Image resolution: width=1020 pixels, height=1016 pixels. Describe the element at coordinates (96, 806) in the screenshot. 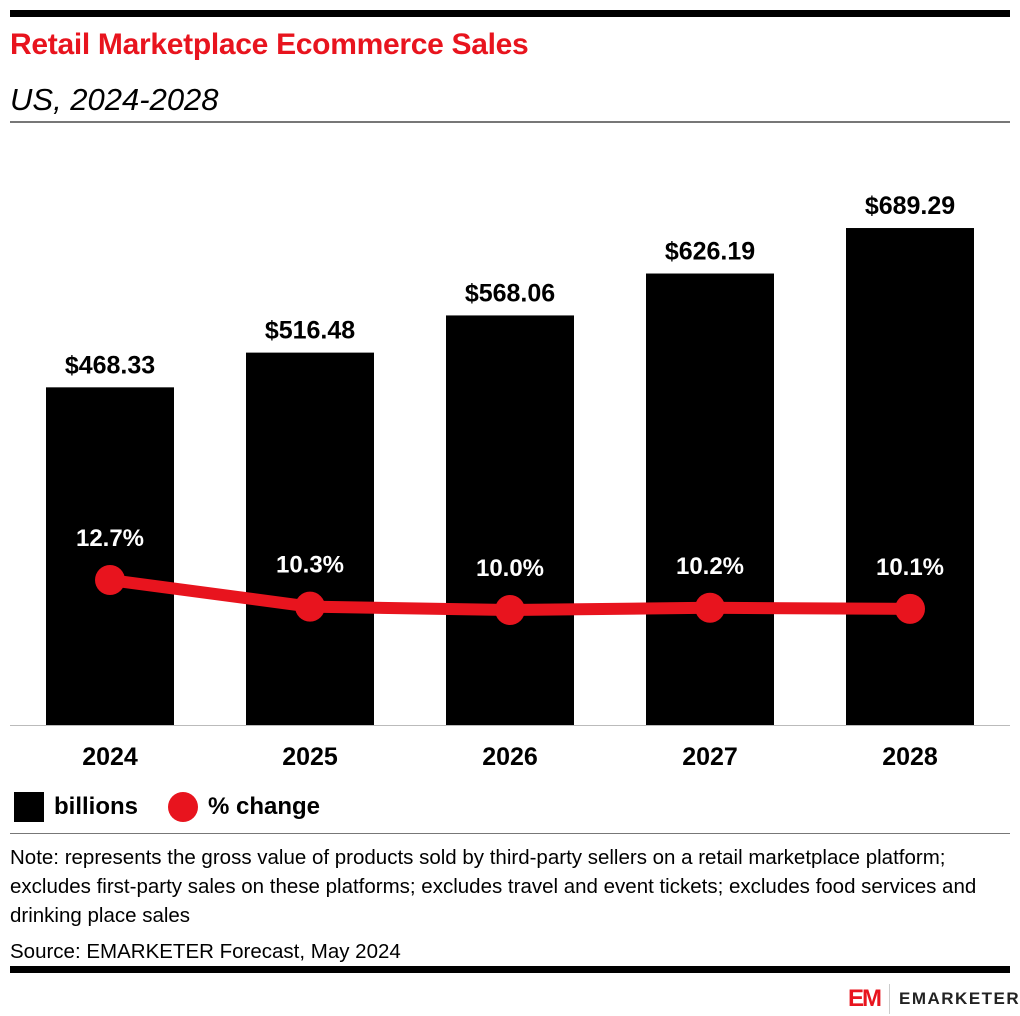

I see `legend-bar-label: billions` at that location.